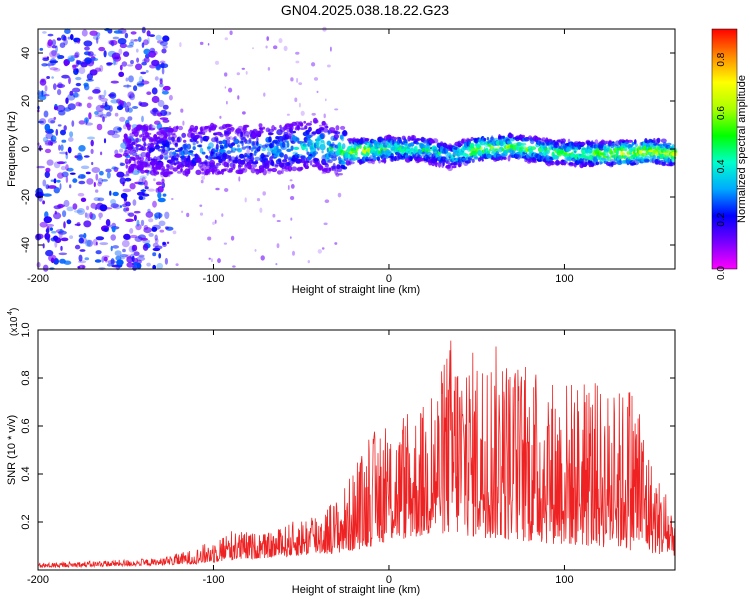 Image resolution: width=750 pixels, height=600 pixels. What do you see at coordinates (356, 590) in the screenshot?
I see `snr-x-axis-label: Height of straight line (km)` at bounding box center [356, 590].